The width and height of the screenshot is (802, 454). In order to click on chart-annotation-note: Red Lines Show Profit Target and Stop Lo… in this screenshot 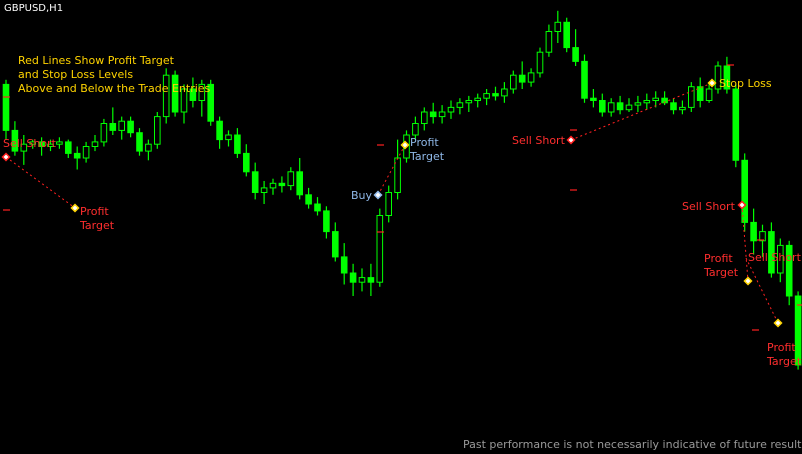, I will do `click(114, 75)`.